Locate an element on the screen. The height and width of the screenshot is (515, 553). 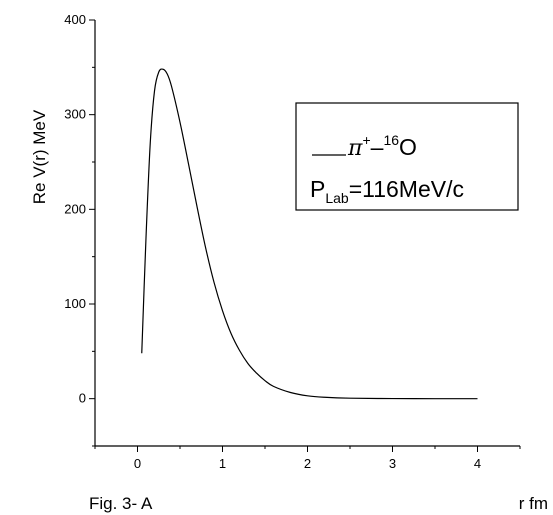
legend: π+–16O PLab=116MeV/c is located at coordinates (407, 156).